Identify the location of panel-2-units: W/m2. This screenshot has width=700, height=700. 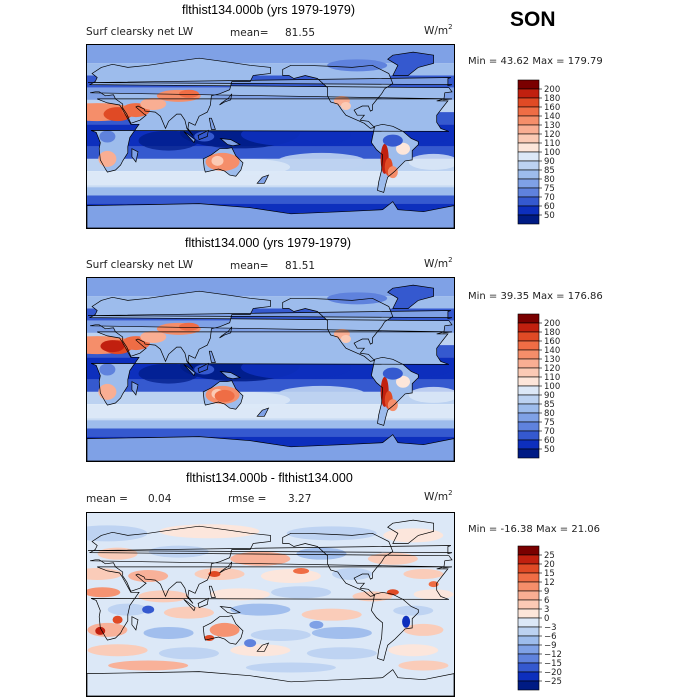
(438, 263).